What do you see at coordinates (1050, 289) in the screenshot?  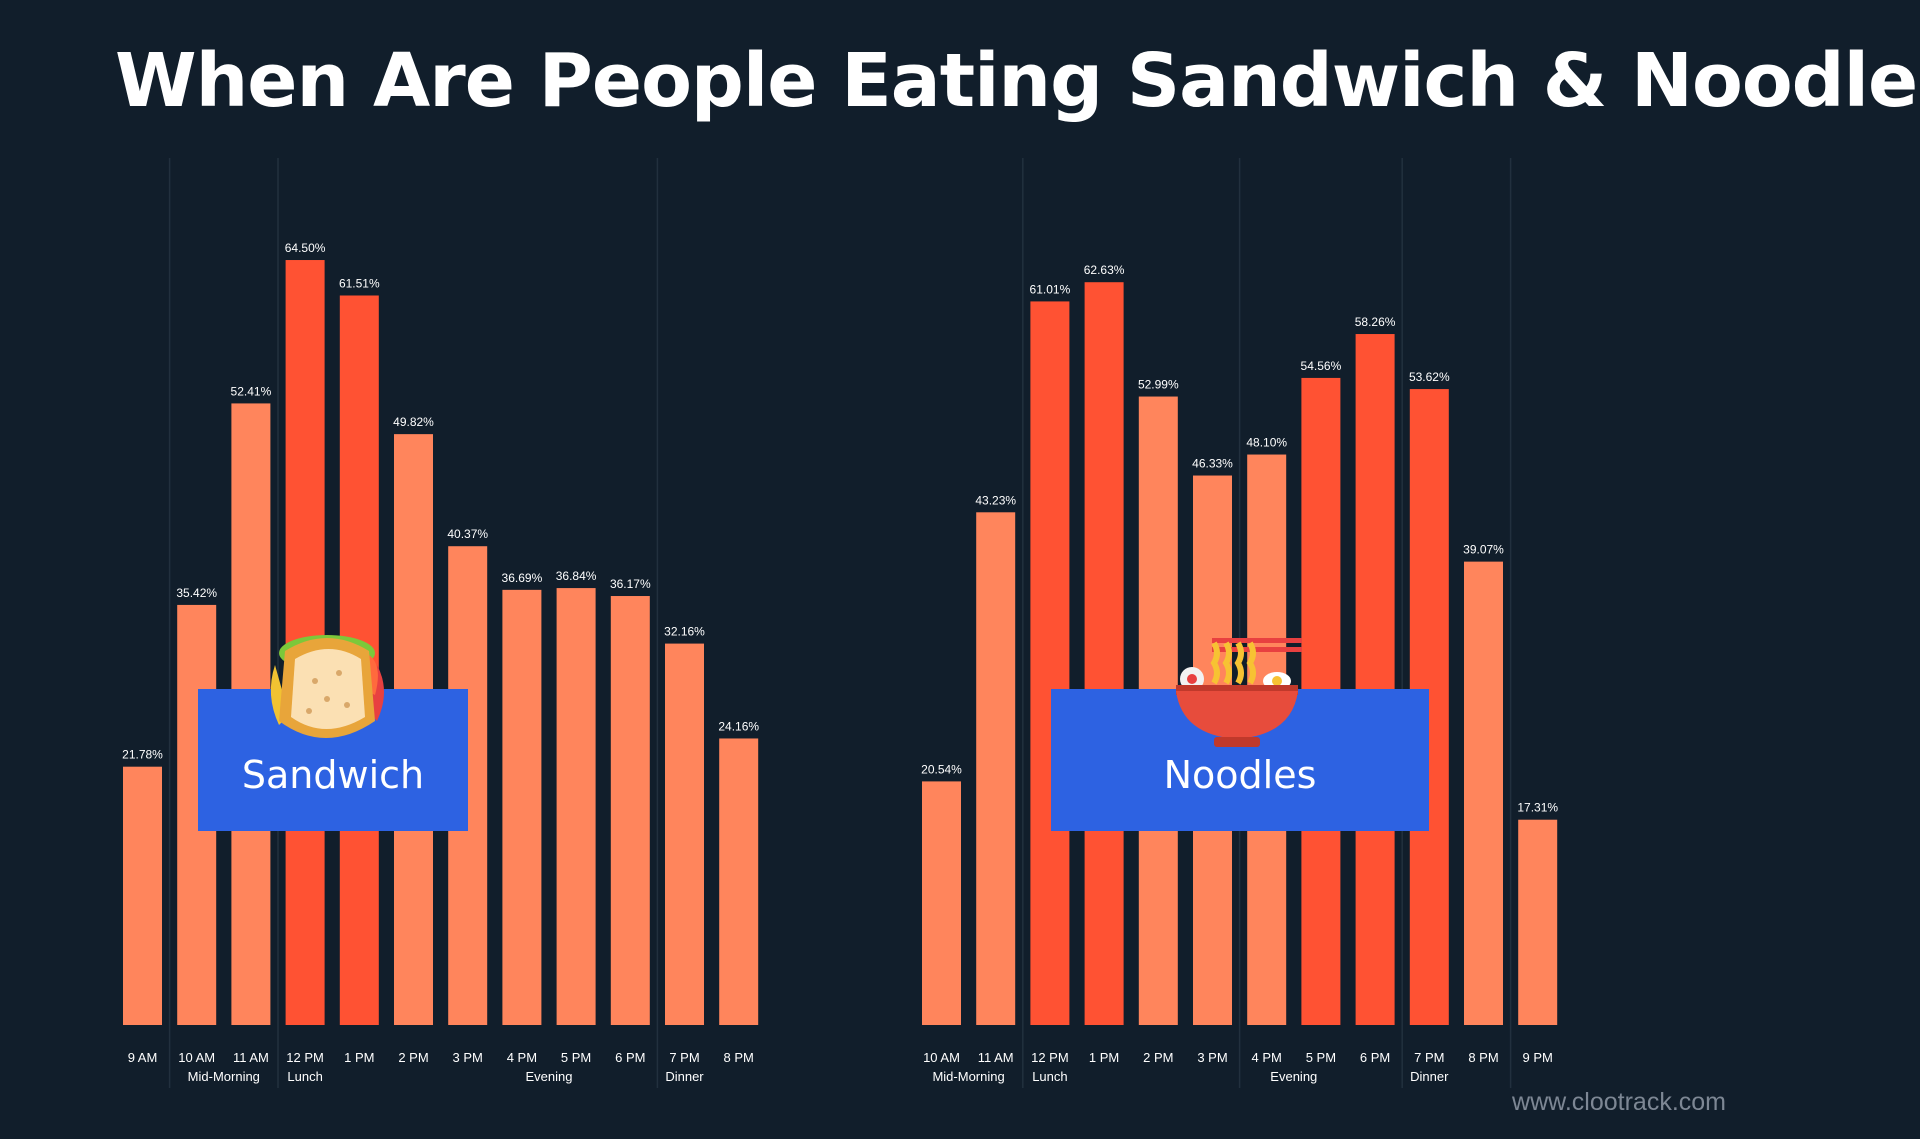 I see `noodles-data-label: 61.01%` at bounding box center [1050, 289].